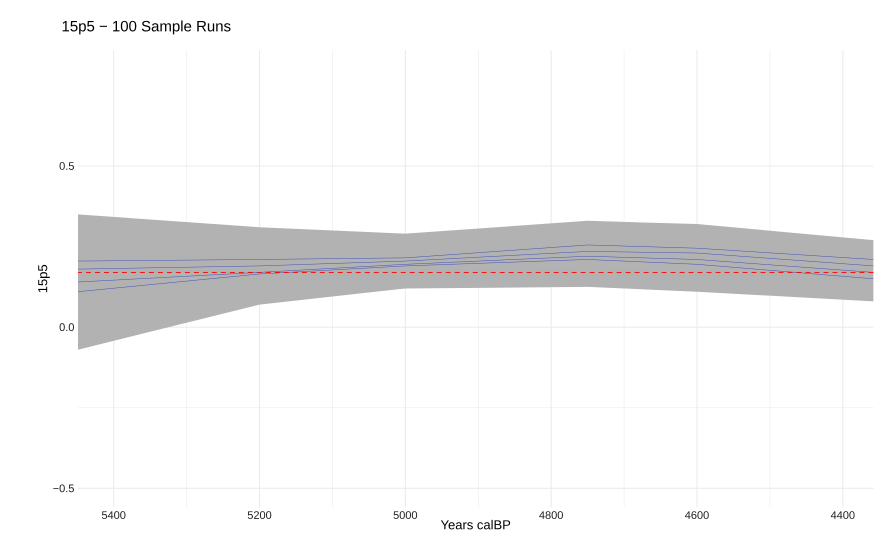 The height and width of the screenshot is (551, 874). Describe the element at coordinates (475, 525) in the screenshot. I see `x-axis-title: Years calBP` at that location.